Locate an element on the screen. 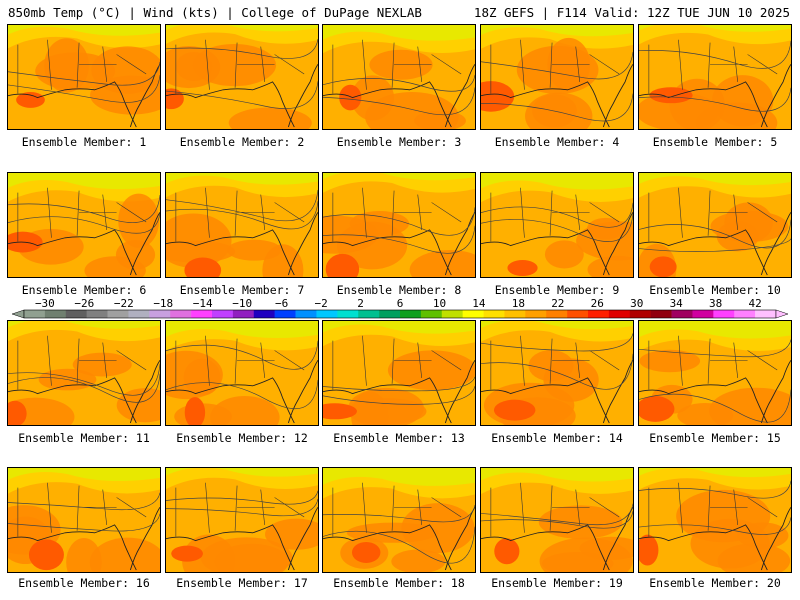  ensemble-member-label: Ensemble Member: 4 is located at coordinates (557, 142).